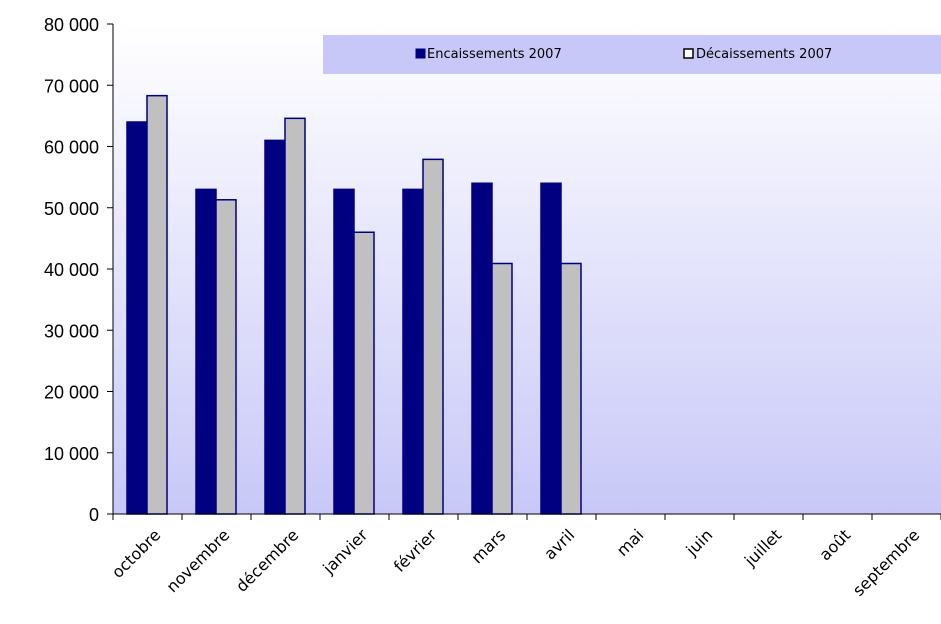  What do you see at coordinates (494, 54) in the screenshot?
I see `legend-label-encaissements: Encaissements 2007` at bounding box center [494, 54].